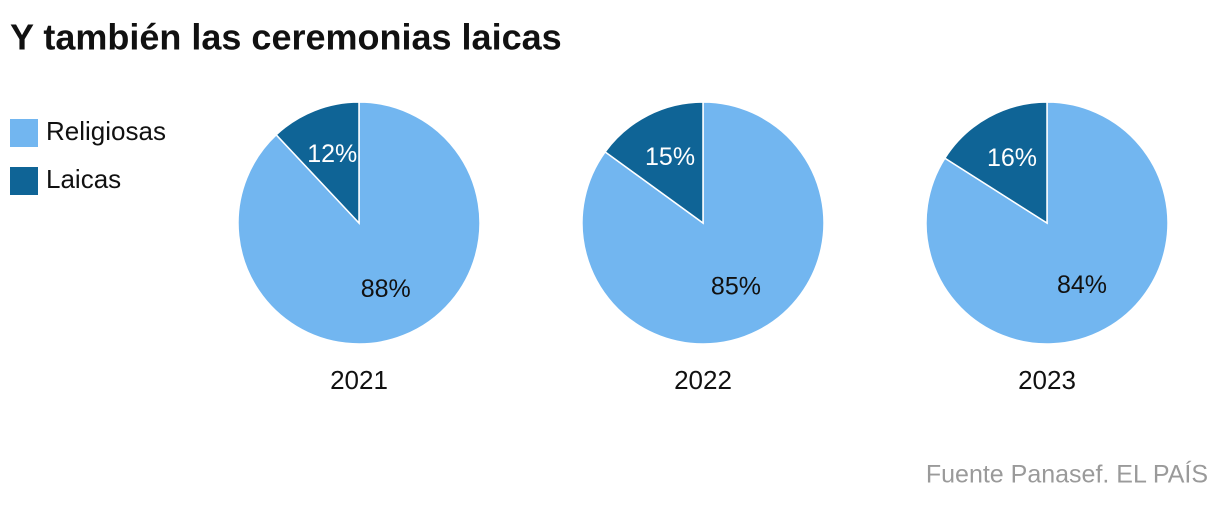 The width and height of the screenshot is (1220, 506). I want to click on value-label: 88%, so click(386, 289).